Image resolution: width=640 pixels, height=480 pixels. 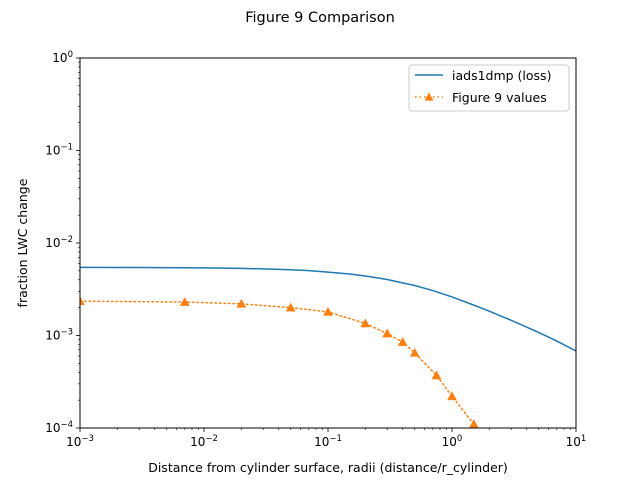 I want to click on y-tick-label-exponent: −2, so click(x=66, y=240).